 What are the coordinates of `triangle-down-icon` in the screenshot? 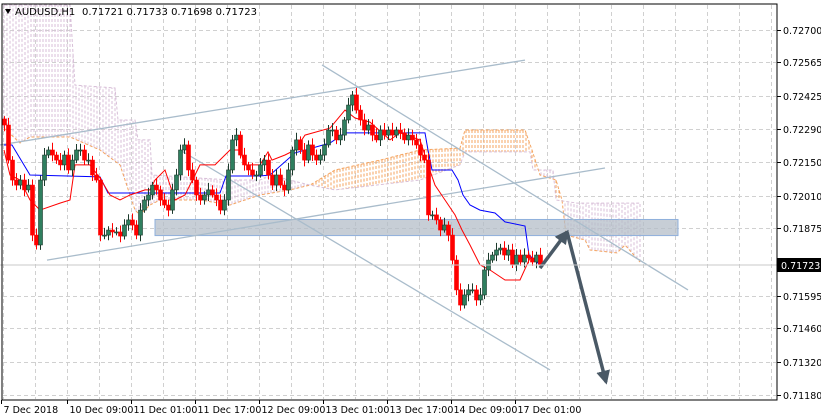 It's located at (8, 11).